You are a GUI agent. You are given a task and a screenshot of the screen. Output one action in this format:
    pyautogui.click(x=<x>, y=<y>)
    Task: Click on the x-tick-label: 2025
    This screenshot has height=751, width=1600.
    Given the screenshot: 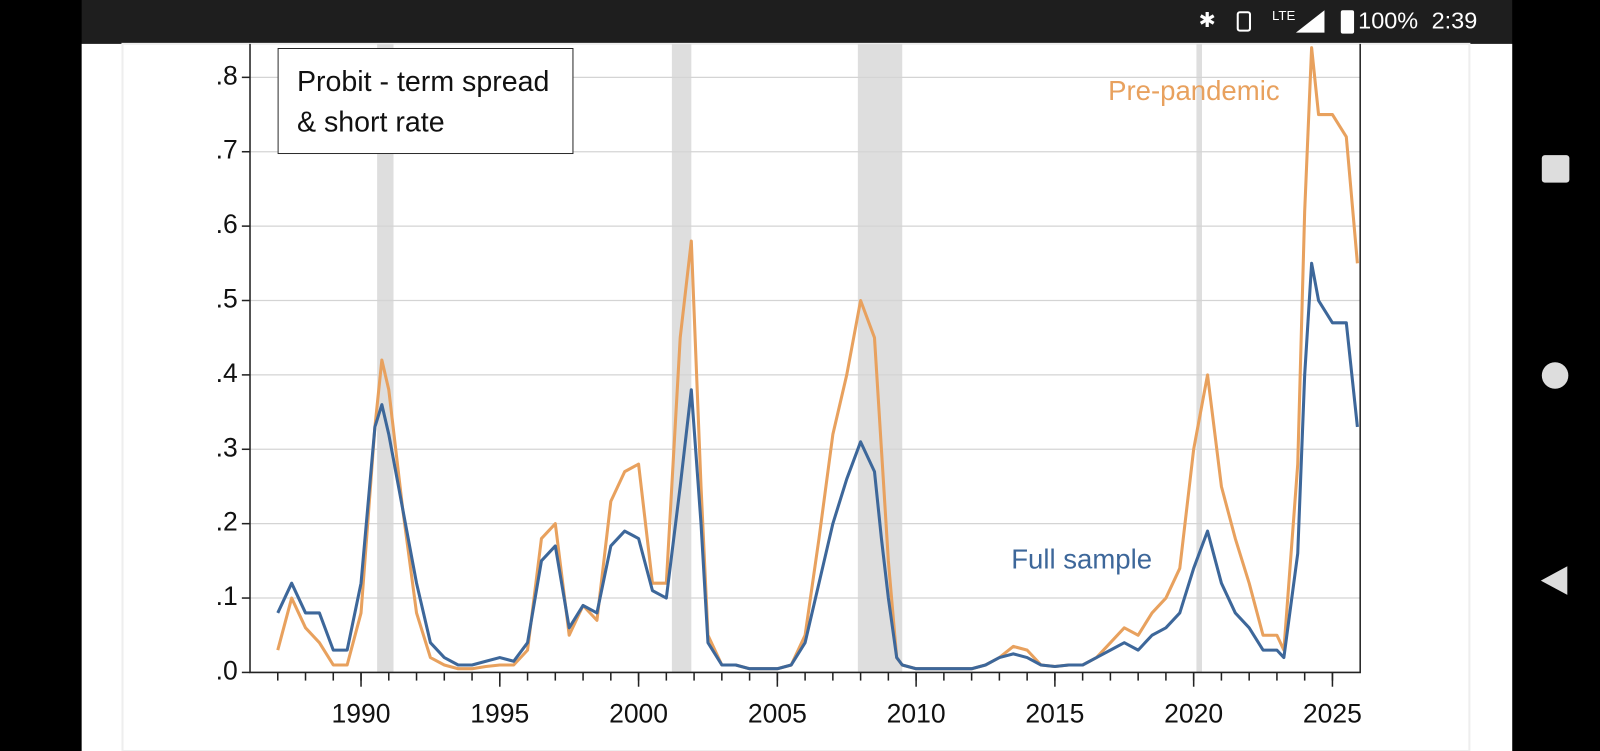 What is the action you would take?
    pyautogui.click(x=1332, y=713)
    